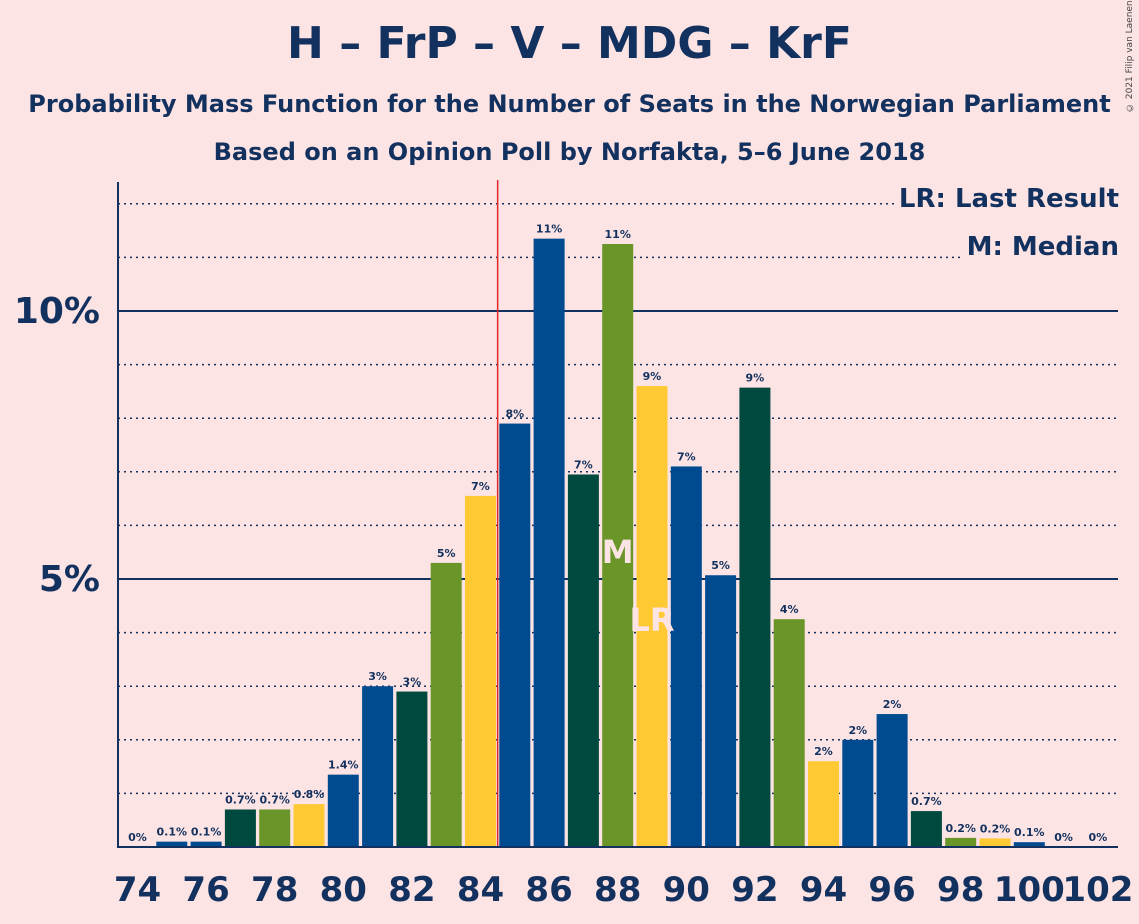 The width and height of the screenshot is (1139, 924). Describe the element at coordinates (480, 890) in the screenshot. I see `x-tick-label: 84` at that location.